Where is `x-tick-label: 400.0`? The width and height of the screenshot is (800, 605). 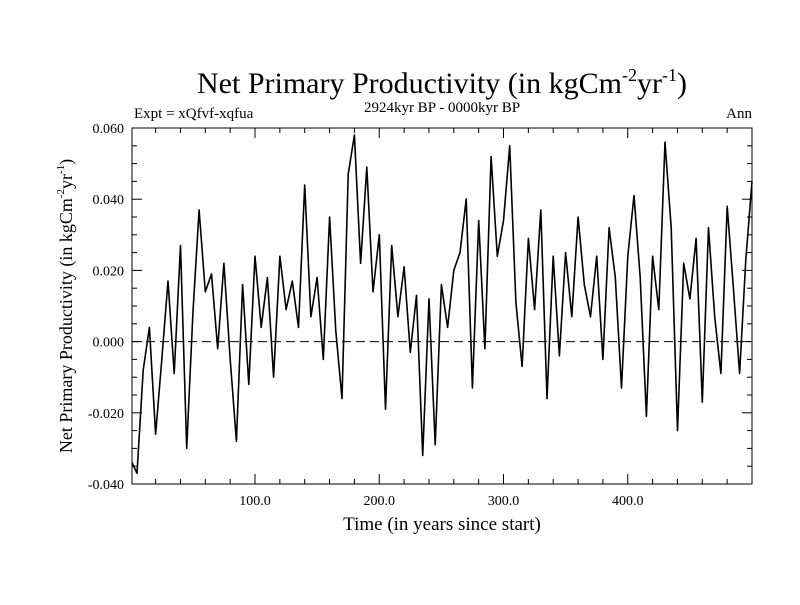
x-tick-label: 400.0 is located at coordinates (628, 501).